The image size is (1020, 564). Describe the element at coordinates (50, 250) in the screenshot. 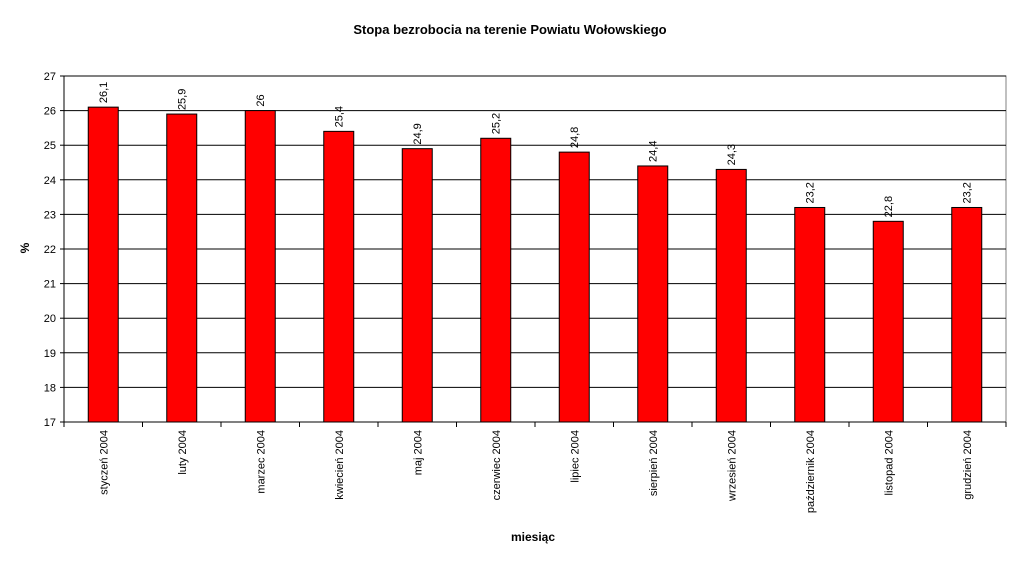

I see `y-tick-label: 22` at that location.